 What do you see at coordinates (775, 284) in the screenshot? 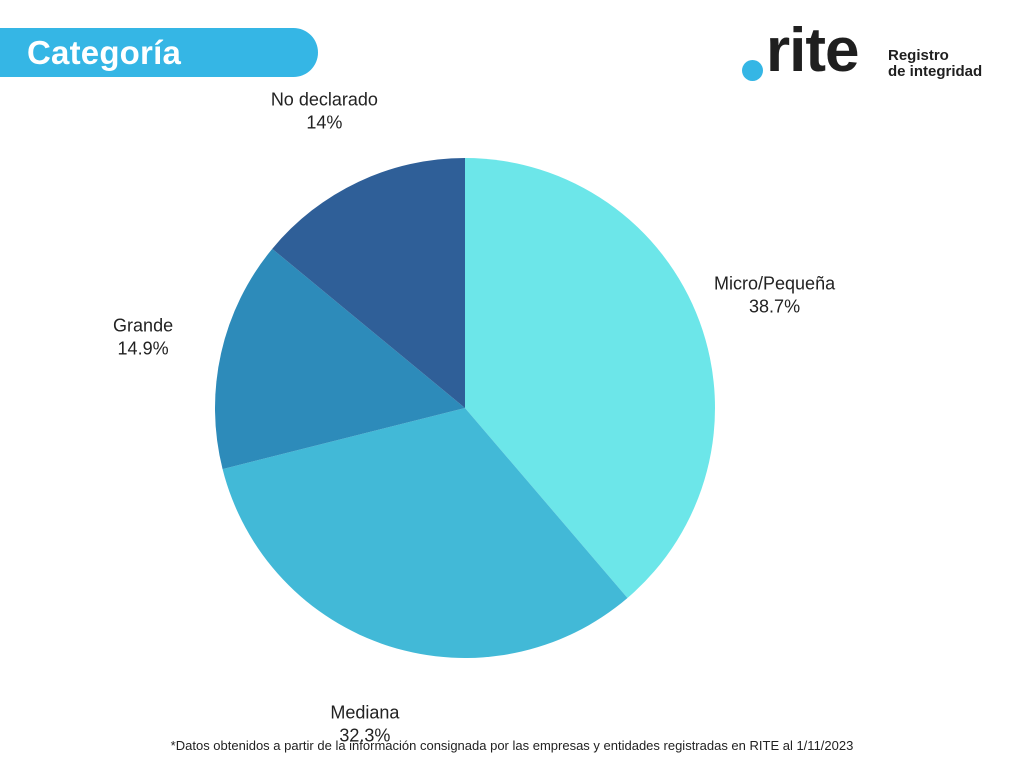
I see `slice-label-name: Micro/Pequeña` at bounding box center [775, 284].